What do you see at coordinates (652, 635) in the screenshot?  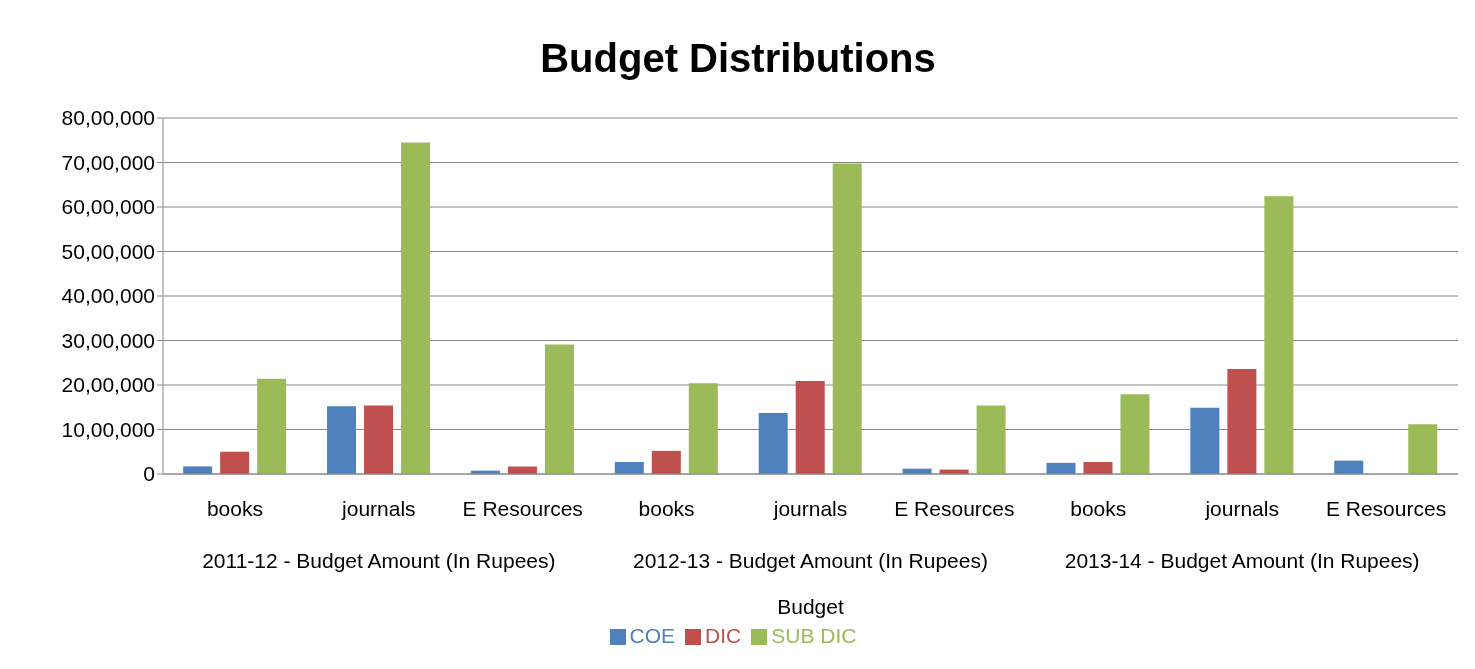 I see `legend-label: COE` at bounding box center [652, 635].